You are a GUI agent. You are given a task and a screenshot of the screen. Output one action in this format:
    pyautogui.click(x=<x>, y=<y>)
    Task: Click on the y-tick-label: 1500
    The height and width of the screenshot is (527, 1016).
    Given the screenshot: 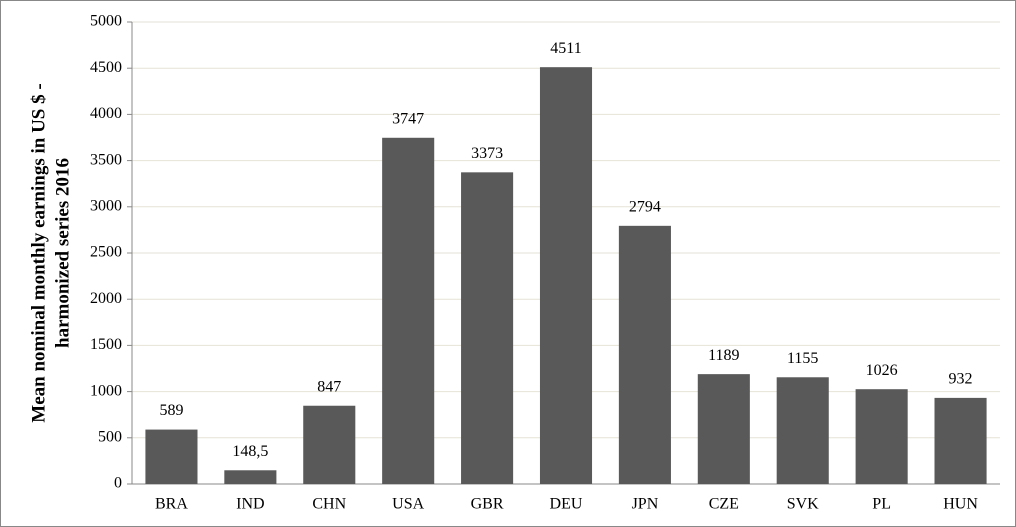 What is the action you would take?
    pyautogui.click(x=106, y=344)
    